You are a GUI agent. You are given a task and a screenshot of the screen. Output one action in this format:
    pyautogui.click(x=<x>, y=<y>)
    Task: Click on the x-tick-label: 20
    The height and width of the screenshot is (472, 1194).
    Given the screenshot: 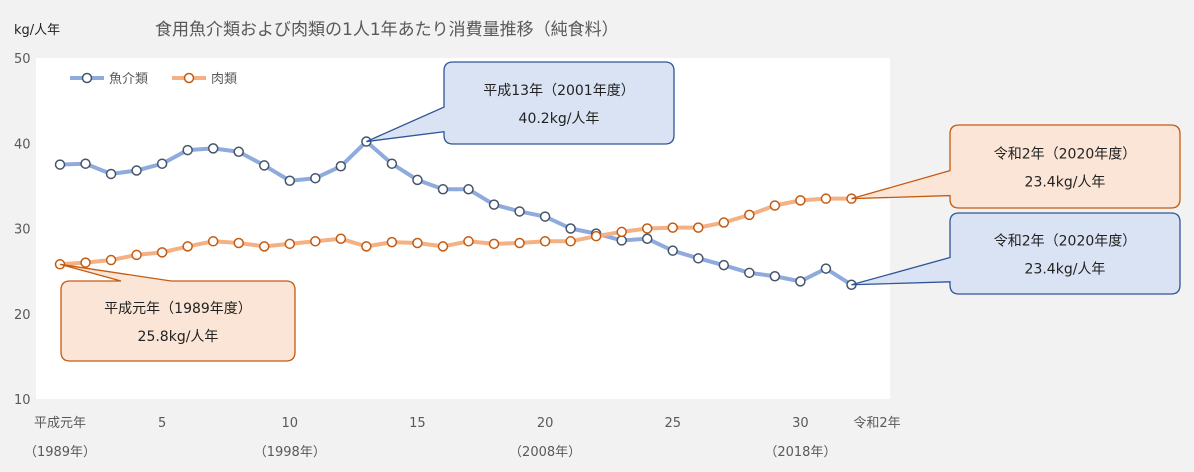 What is the action you would take?
    pyautogui.click(x=545, y=423)
    